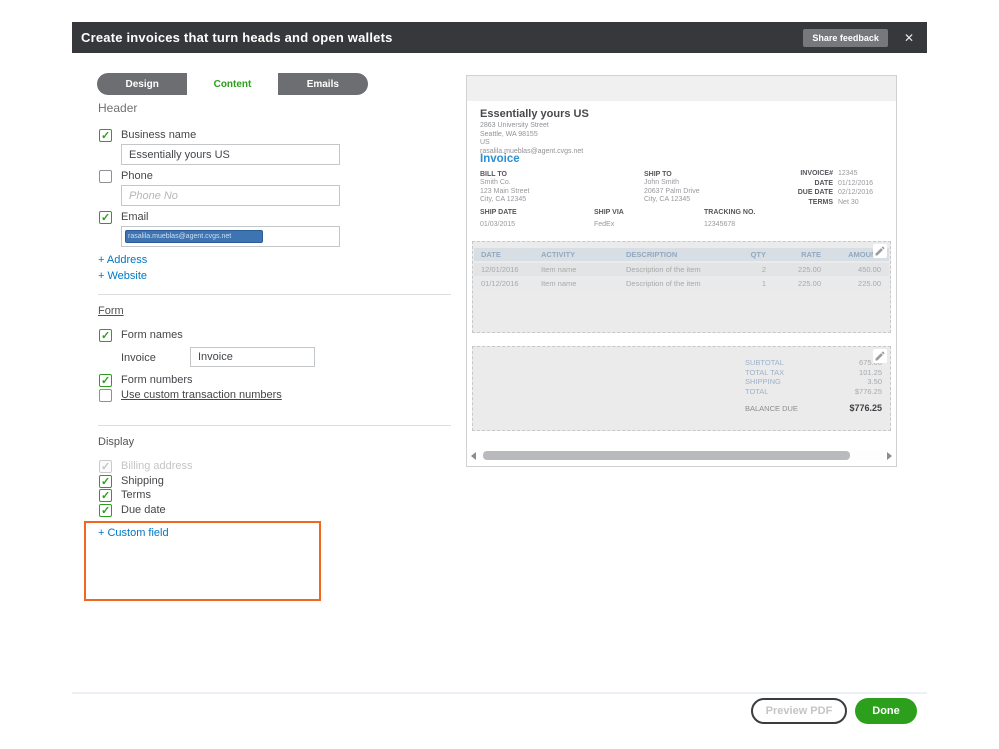 The image size is (999, 749). What do you see at coordinates (105, 176) in the screenshot?
I see `phone-checkbox` at bounding box center [105, 176].